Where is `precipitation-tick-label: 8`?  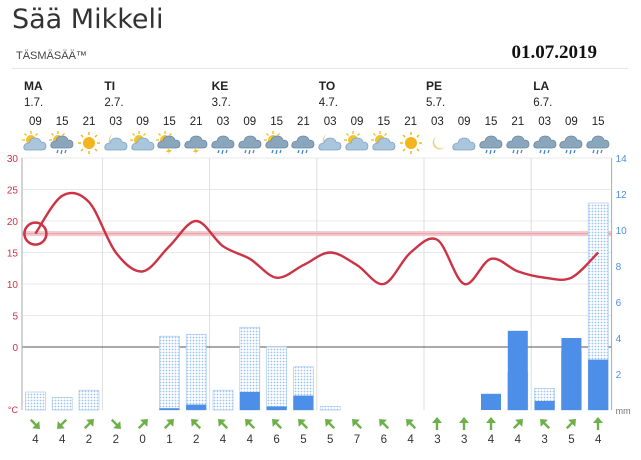 precipitation-tick-label: 8 is located at coordinates (619, 267).